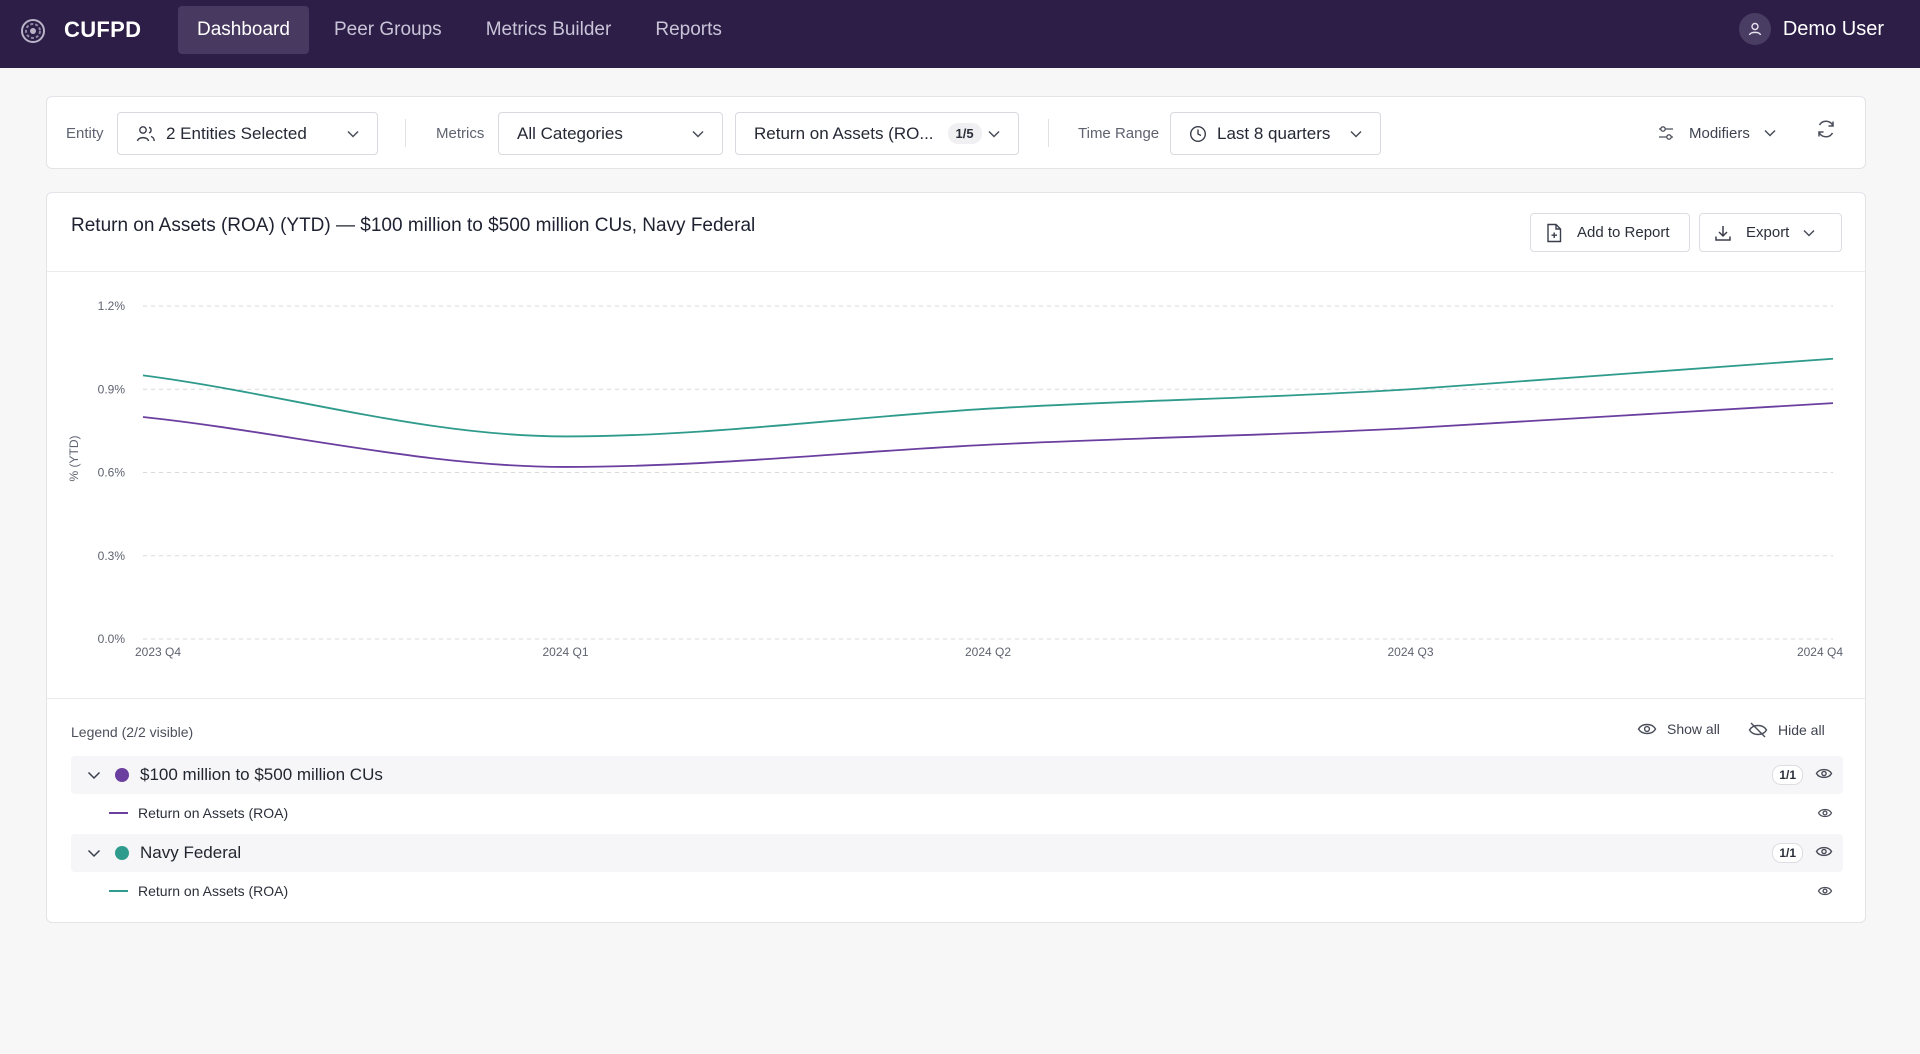 This screenshot has width=1920, height=1054. Describe the element at coordinates (1833, 28) in the screenshot. I see `user-name: Demo User` at that location.